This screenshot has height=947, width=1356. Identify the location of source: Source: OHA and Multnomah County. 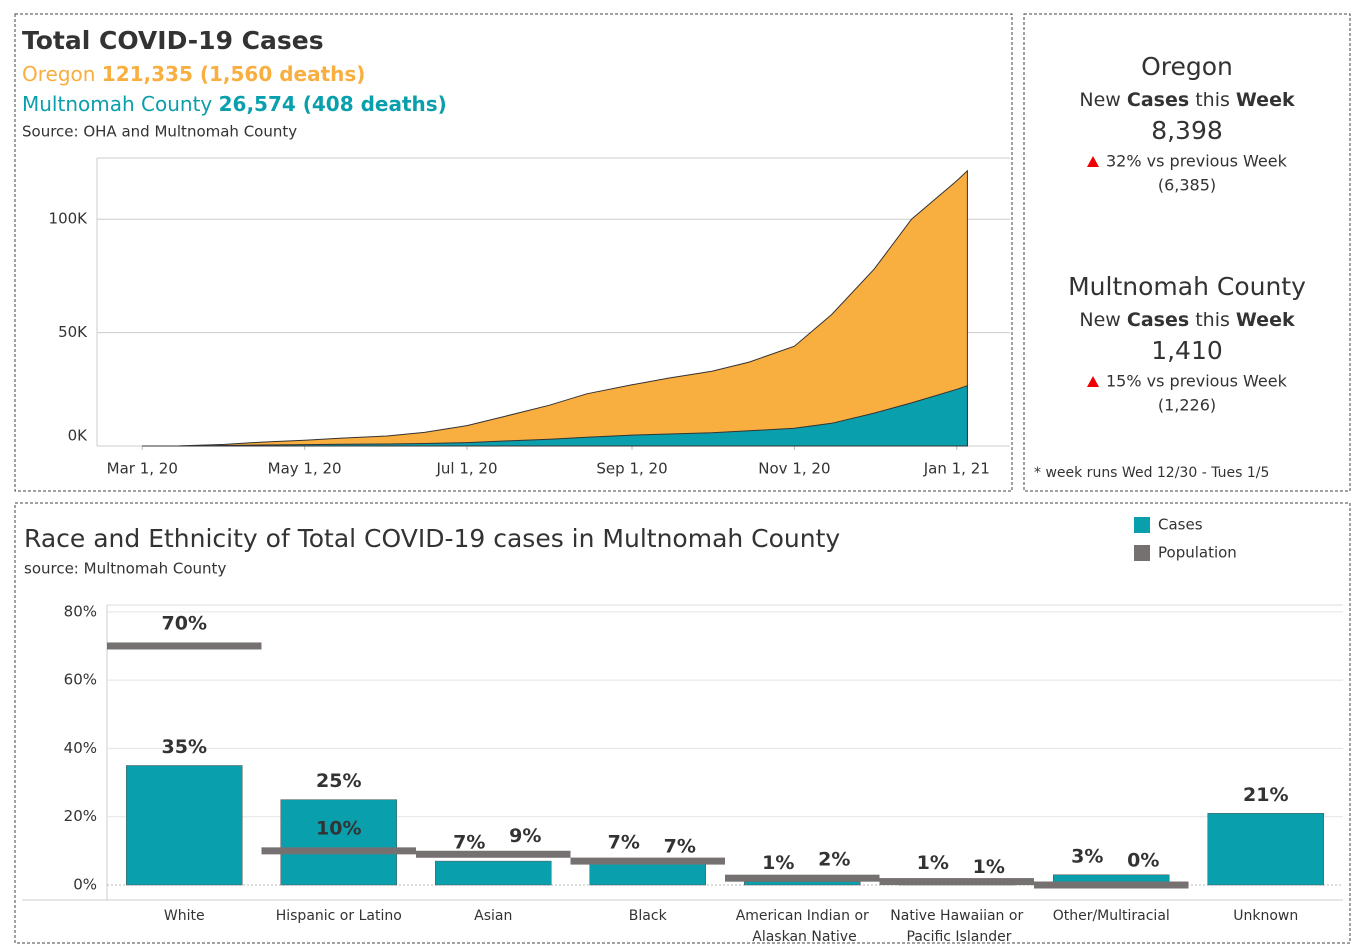
(159, 132).